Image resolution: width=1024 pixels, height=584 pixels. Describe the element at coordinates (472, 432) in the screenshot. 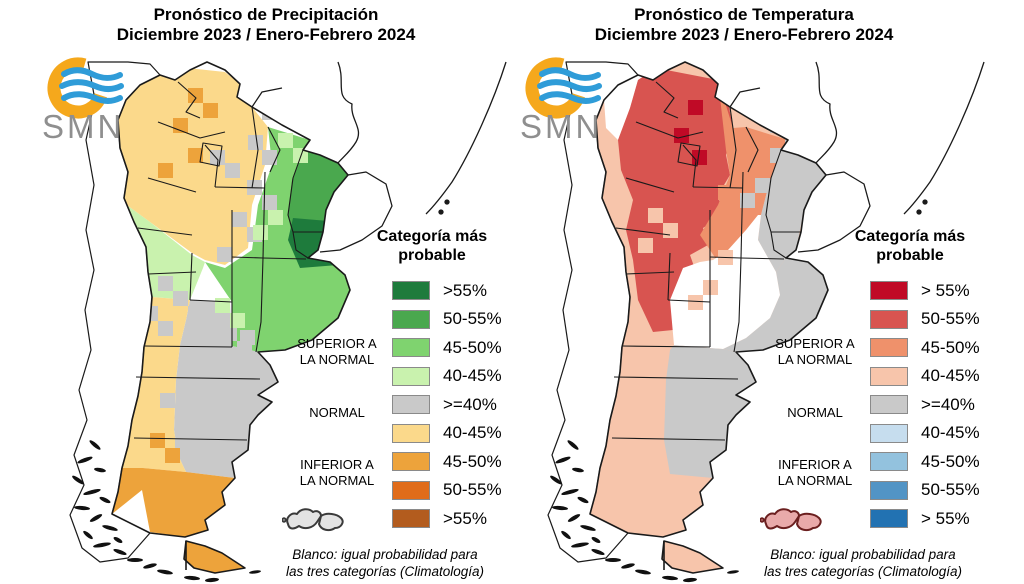

I see `legend-entry-label: 40-45%` at that location.